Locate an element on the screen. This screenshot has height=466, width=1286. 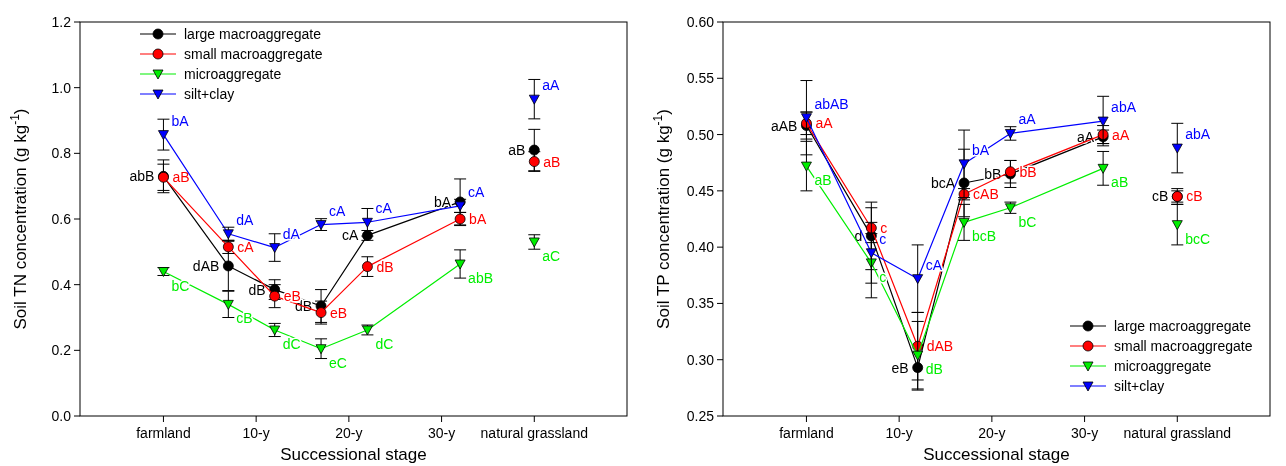
data-label: bcC is located at coordinates (1198, 238).